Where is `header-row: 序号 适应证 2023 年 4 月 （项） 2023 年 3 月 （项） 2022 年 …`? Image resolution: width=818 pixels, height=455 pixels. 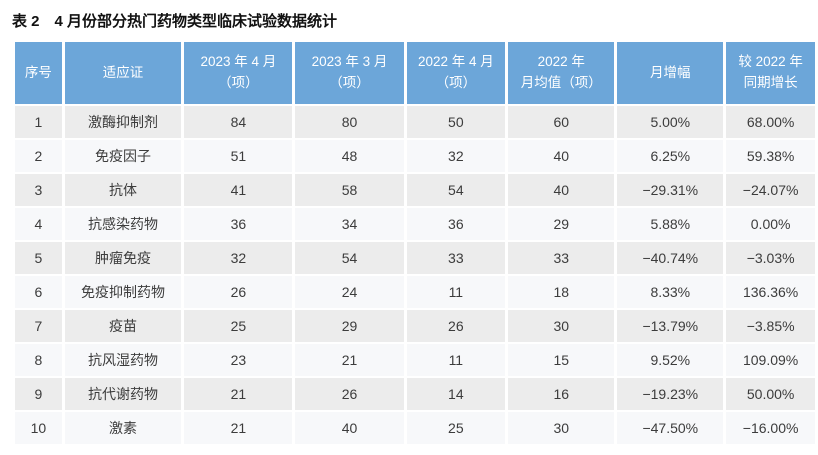 header-row: 序号 适应证 2023 年 4 月 （项） 2023 年 3 月 （项） 2022 年 … is located at coordinates (415, 73).